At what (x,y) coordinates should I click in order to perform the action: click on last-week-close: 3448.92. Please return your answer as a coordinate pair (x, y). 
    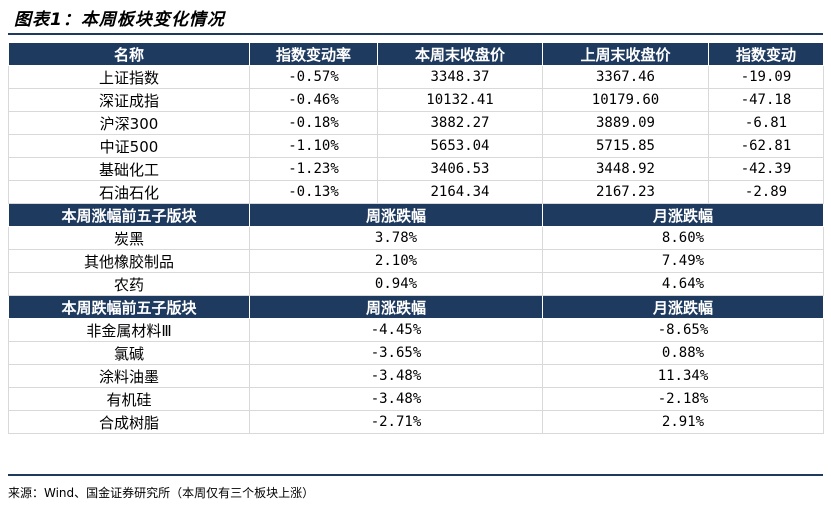
    Looking at the image, I should click on (625, 169).